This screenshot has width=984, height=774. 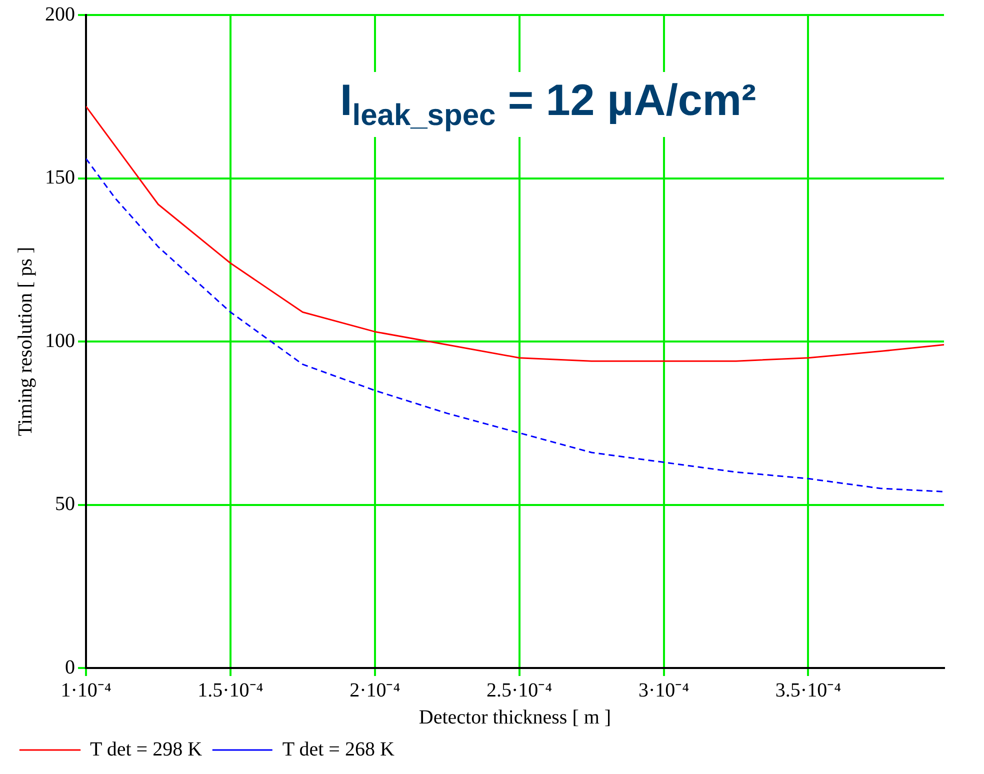 What do you see at coordinates (86, 690) in the screenshot?
I see `x-tick-label: 1·10⁻⁴` at bounding box center [86, 690].